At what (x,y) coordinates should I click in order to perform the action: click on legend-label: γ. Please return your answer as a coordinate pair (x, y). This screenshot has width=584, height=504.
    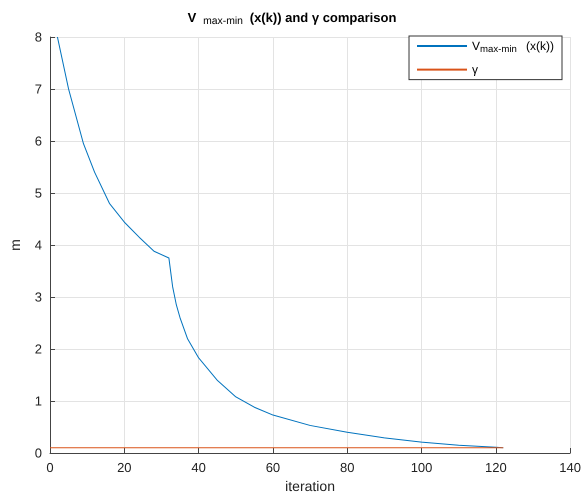
    Looking at the image, I should click on (475, 69).